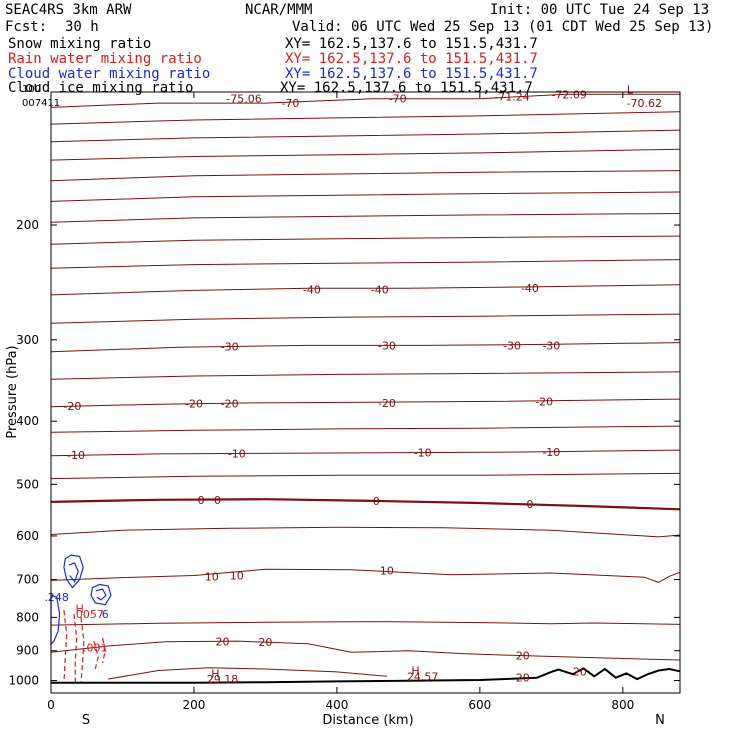  What do you see at coordinates (411, 74) in the screenshot?
I see `field-cloud-water-xy: XY= 162.5,137.6 to 151.5,431.7` at bounding box center [411, 74].